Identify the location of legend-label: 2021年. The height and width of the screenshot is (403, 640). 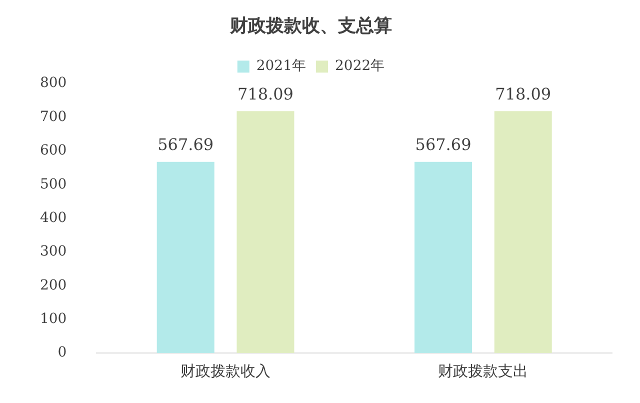
(281, 66).